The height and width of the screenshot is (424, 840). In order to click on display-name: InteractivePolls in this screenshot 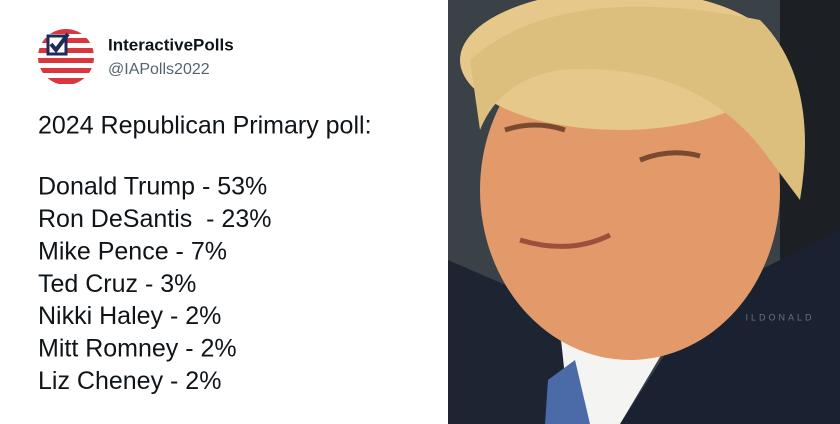, I will do `click(171, 44)`.